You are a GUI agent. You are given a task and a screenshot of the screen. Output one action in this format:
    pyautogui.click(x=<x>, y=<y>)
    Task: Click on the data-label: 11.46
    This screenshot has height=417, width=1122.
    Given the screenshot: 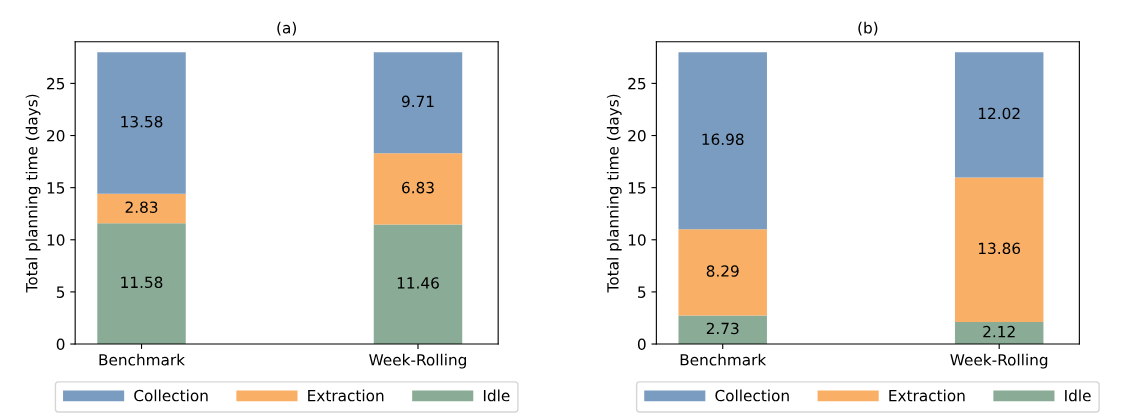 What is the action you would take?
    pyautogui.click(x=418, y=283)
    